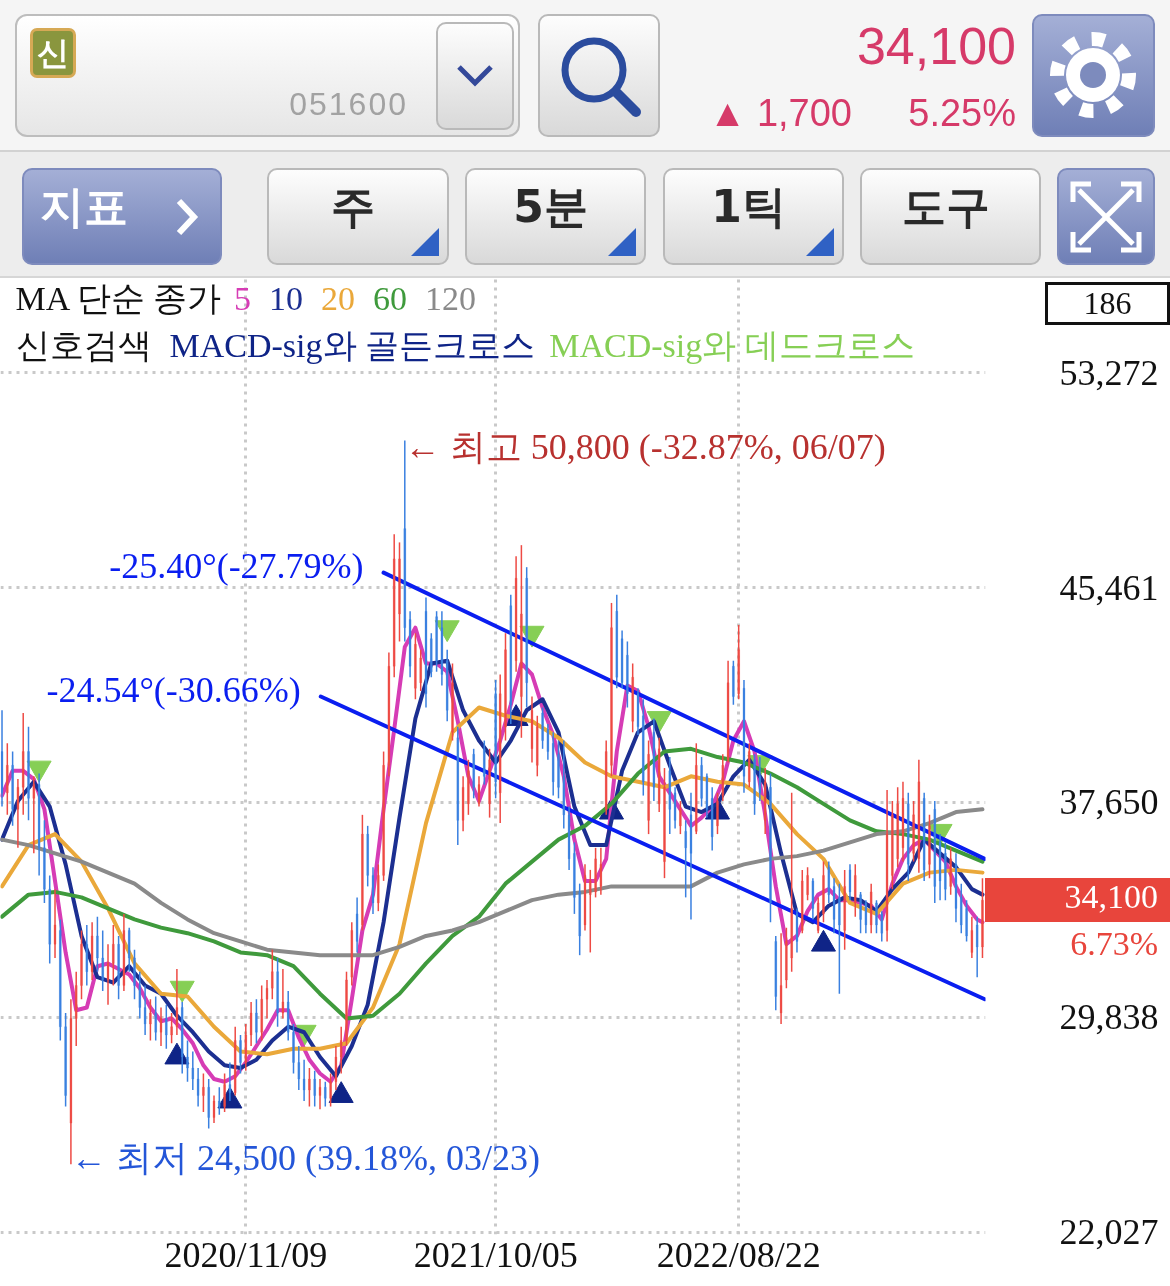 The width and height of the screenshot is (1170, 1286). Describe the element at coordinates (1109, 802) in the screenshot. I see `y-tick-label: 37,650` at that location.